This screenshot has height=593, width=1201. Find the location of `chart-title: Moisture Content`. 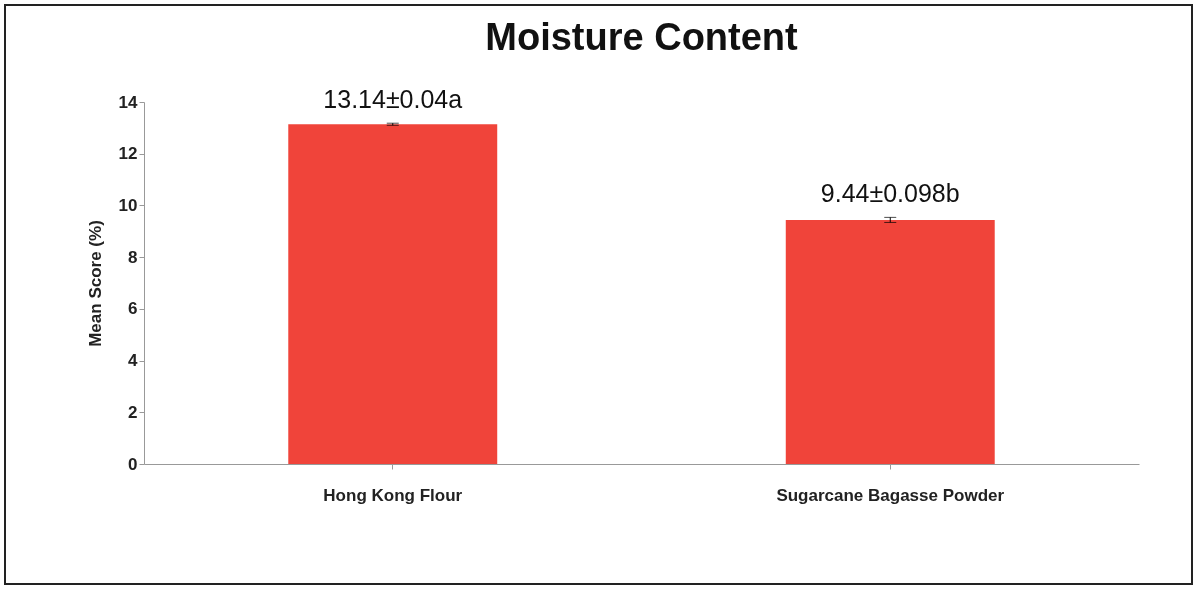

chart-title: Moisture Content is located at coordinates (642, 37).